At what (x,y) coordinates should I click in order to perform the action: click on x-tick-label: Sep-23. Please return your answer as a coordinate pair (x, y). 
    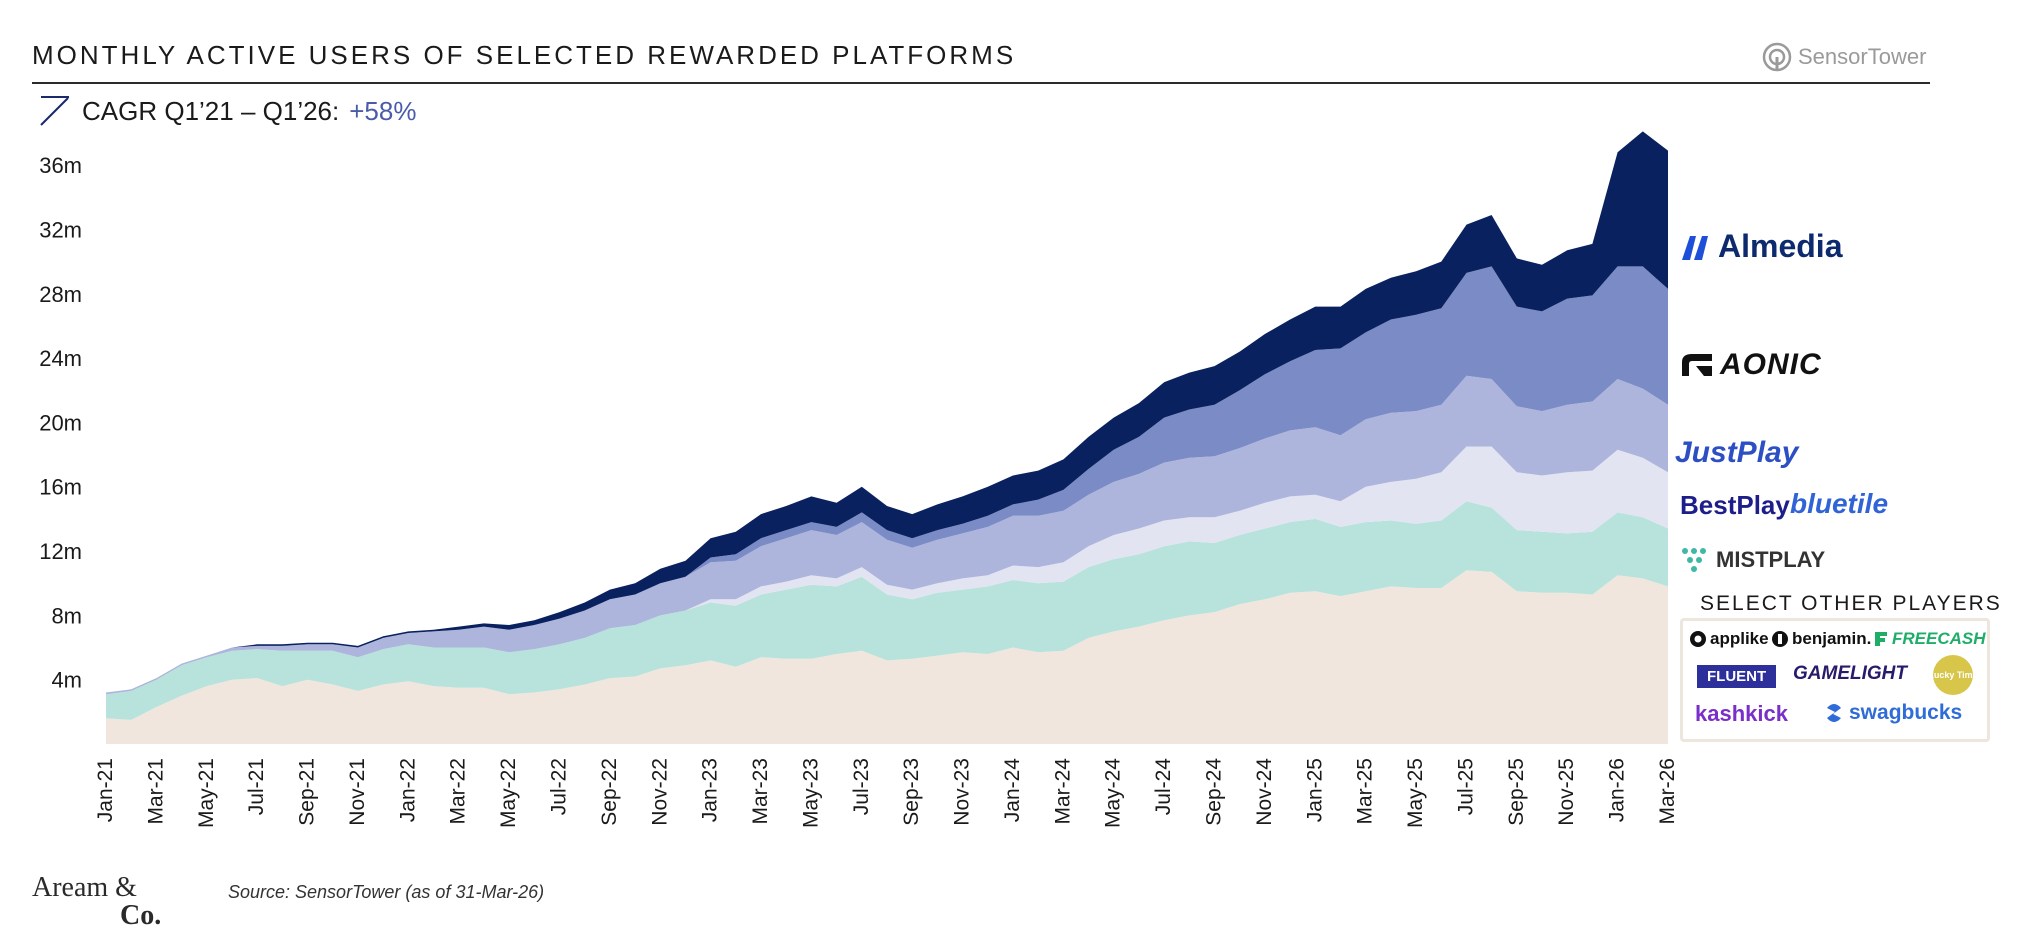
    Looking at the image, I should click on (911, 792).